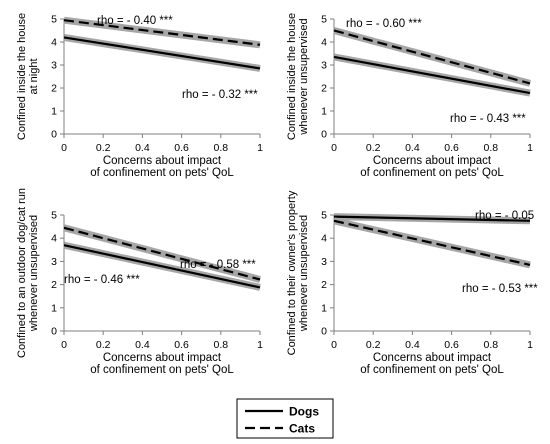 The width and height of the screenshot is (550, 444). Describe the element at coordinates (488, 119) in the screenshot. I see `rho-annotation-dogs: rho = - 0.43 ***` at that location.